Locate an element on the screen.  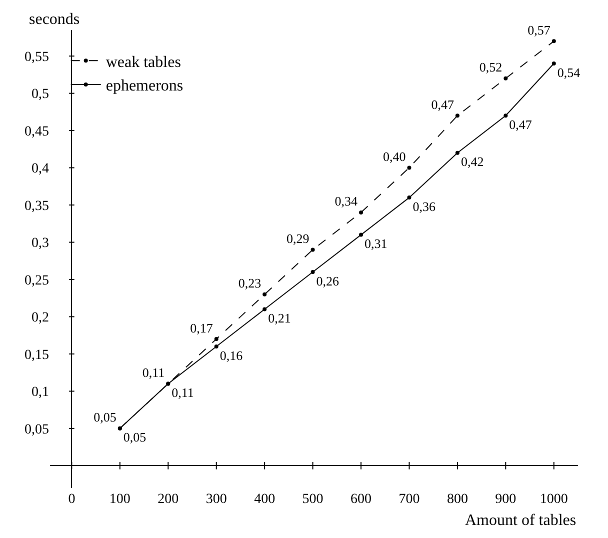
data-label: 0,36 is located at coordinates (424, 206).